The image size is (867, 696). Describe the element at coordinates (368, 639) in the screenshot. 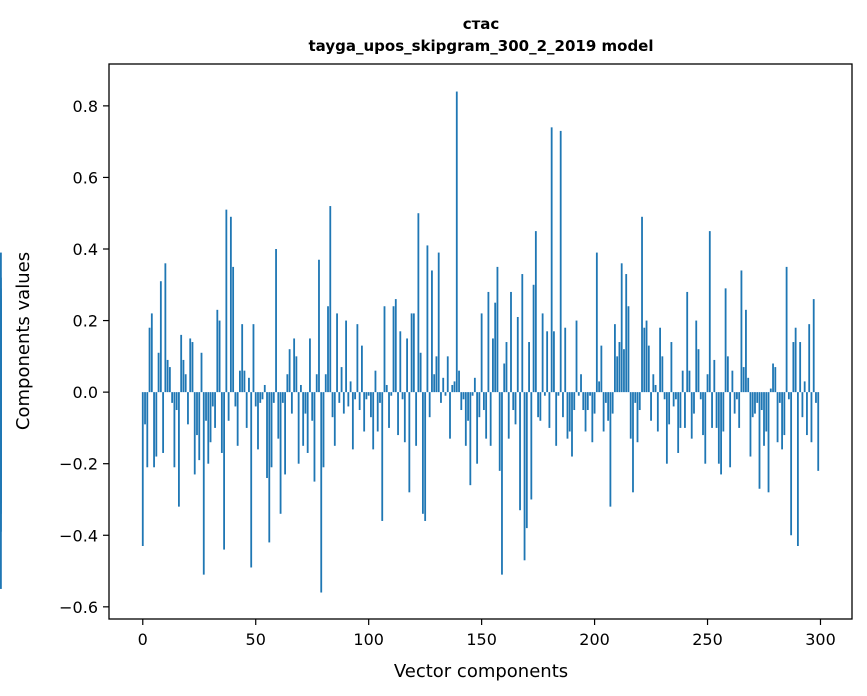

I see `x-tick-label: 100` at that location.